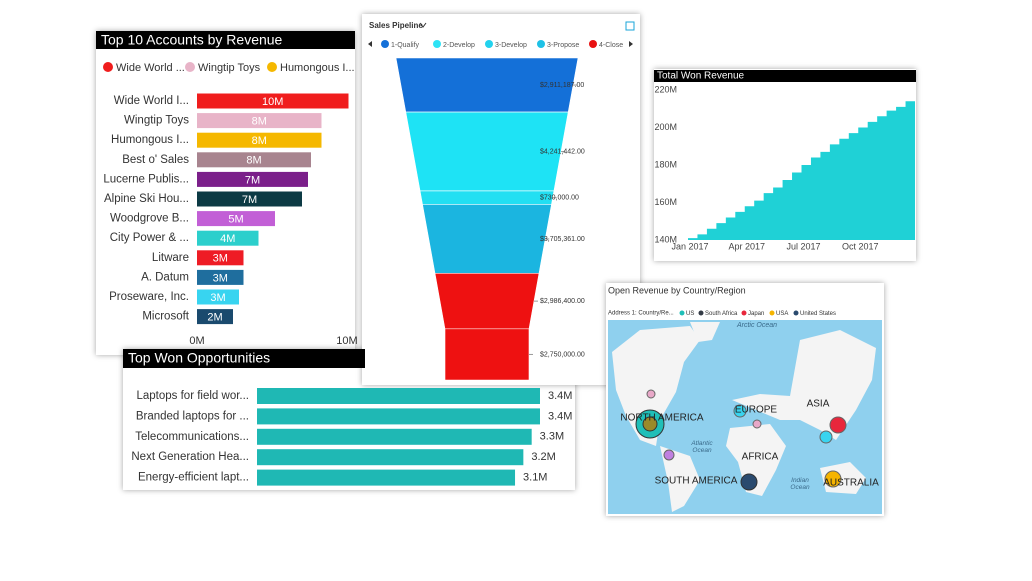  Describe the element at coordinates (156, 121) in the screenshot. I see `y-tick-label: Wingtip Toys` at that location.